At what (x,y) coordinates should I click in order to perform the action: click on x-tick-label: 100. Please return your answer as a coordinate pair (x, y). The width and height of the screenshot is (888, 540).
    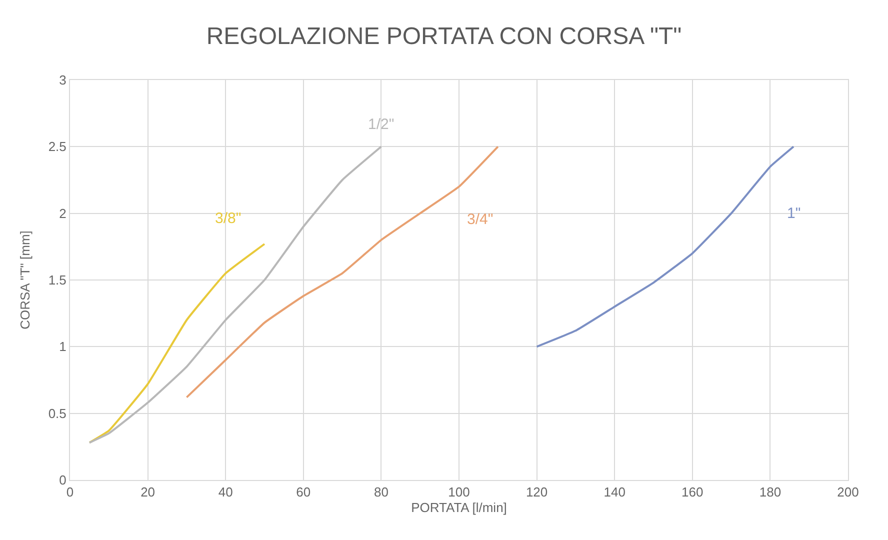
    Looking at the image, I should click on (459, 492).